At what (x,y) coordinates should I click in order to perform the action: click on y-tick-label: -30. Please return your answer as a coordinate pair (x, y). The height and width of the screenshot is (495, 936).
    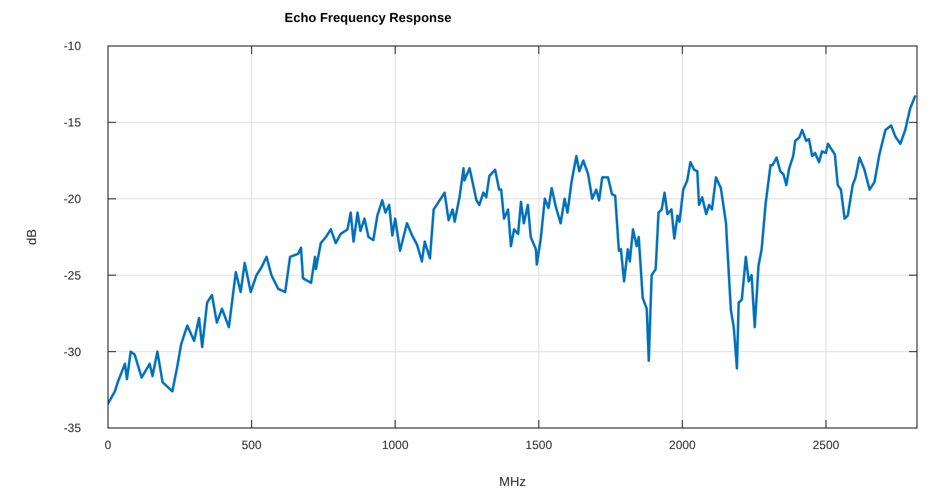
    Looking at the image, I should click on (73, 351).